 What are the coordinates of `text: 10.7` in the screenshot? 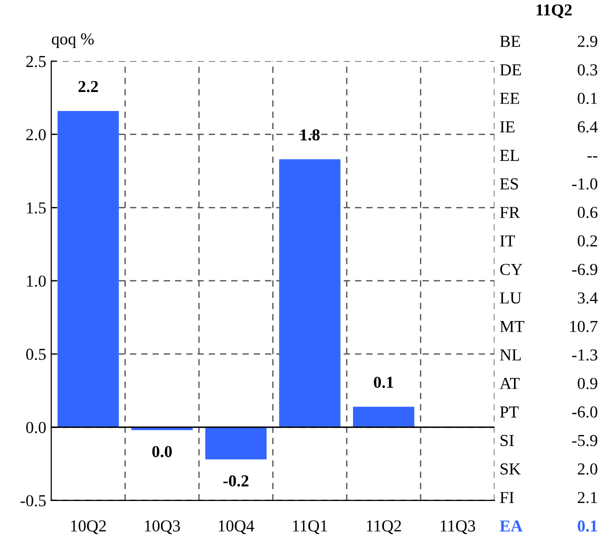 It's located at (584, 326).